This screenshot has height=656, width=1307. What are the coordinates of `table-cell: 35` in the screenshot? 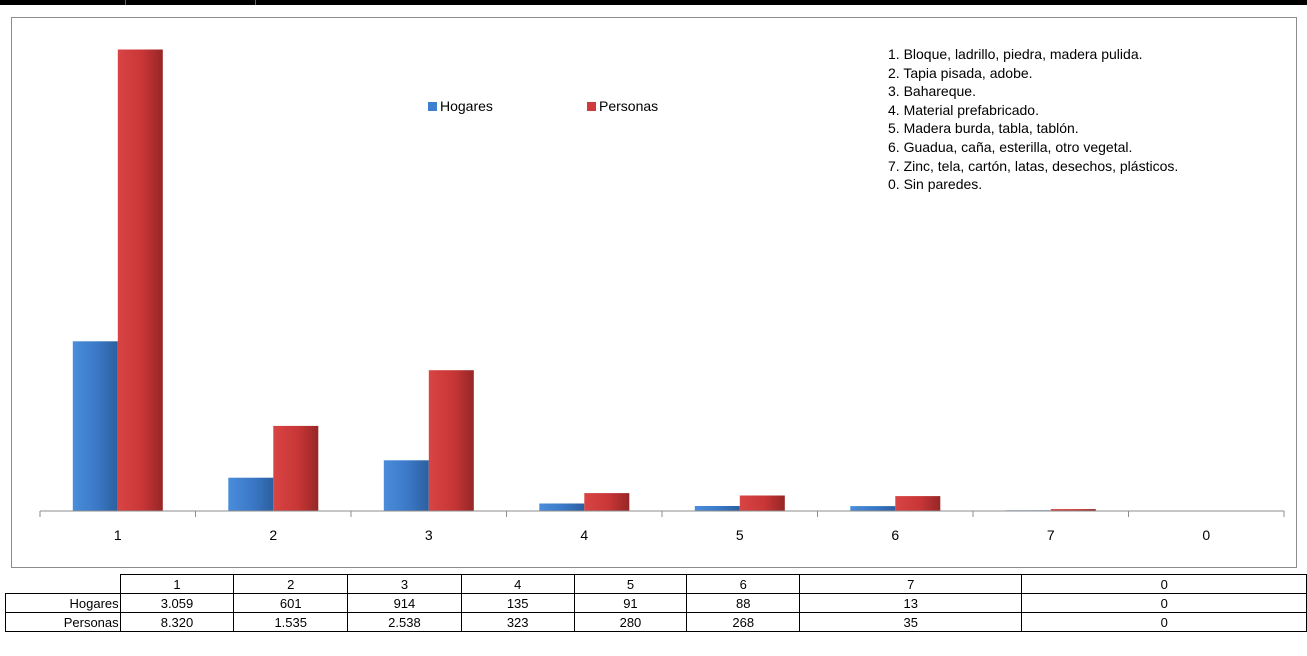 It's located at (911, 622).